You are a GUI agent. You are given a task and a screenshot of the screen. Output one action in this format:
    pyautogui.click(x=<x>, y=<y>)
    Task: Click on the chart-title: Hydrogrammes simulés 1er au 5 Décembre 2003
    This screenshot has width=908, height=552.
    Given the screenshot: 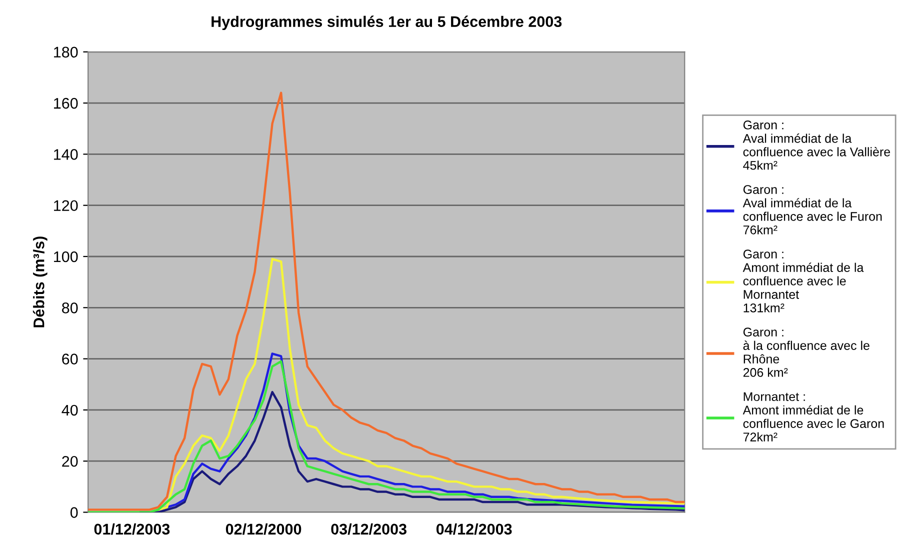 What is the action you would take?
    pyautogui.click(x=387, y=23)
    